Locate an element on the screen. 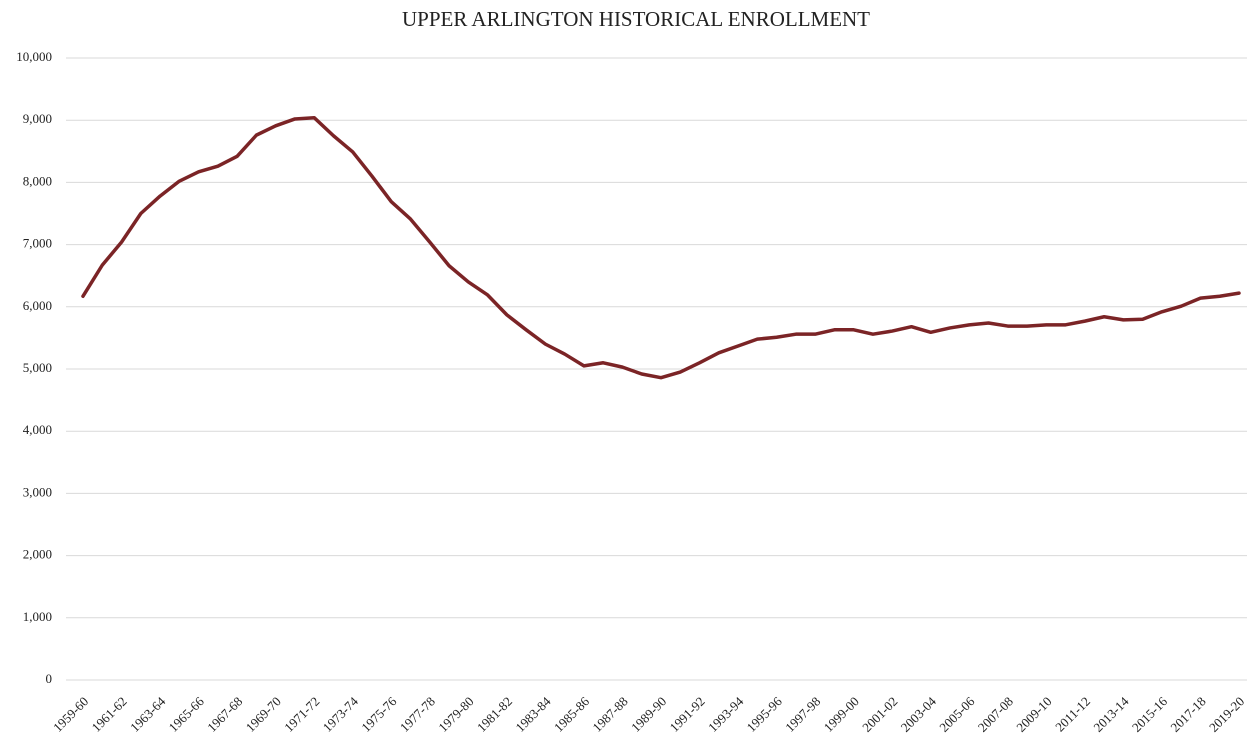 This screenshot has width=1249, height=742. y-tick-label: 5,000 is located at coordinates (37, 367).